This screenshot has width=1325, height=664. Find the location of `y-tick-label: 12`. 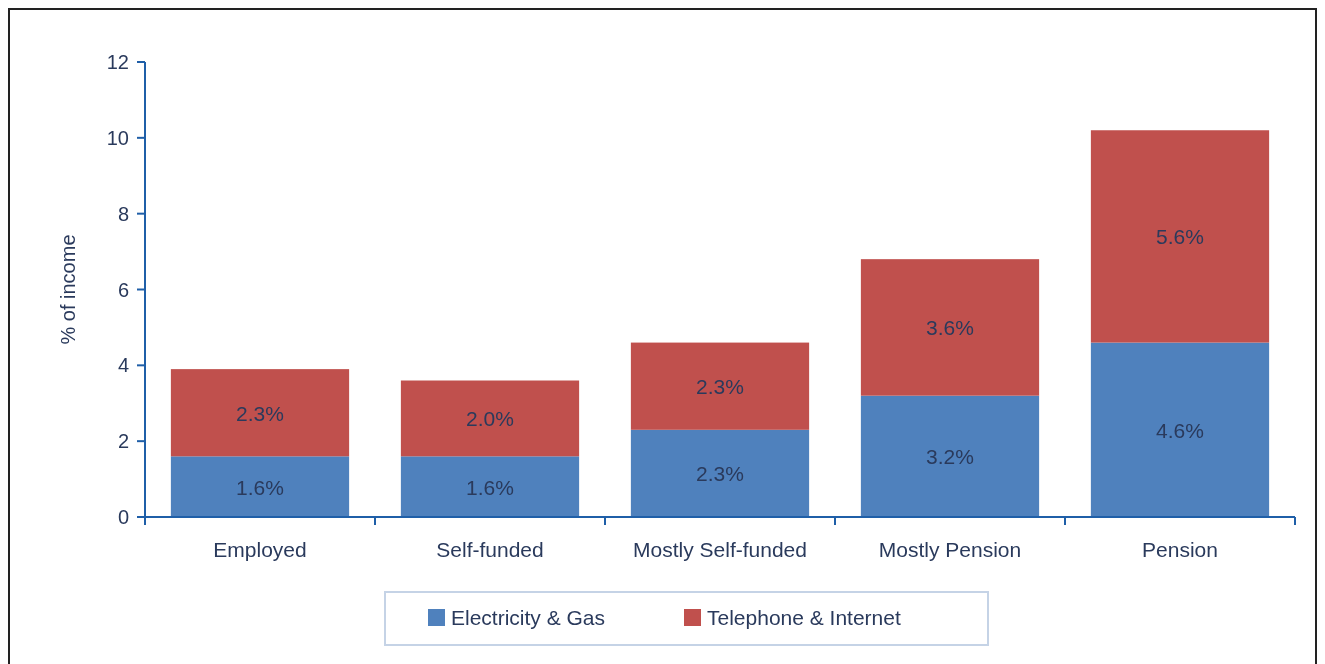

y-tick-label: 12 is located at coordinates (117, 62).